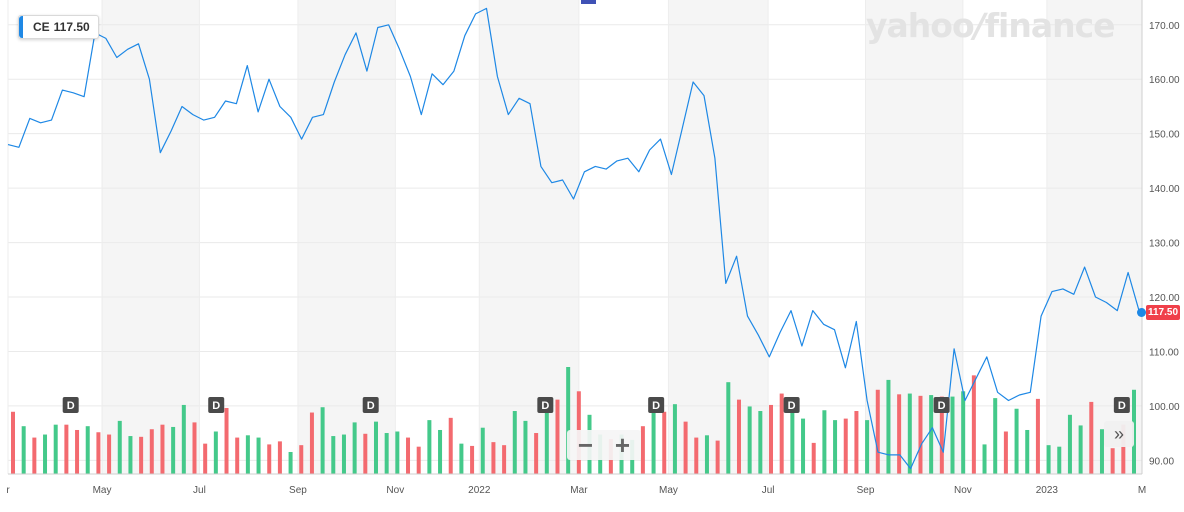 The image size is (1184, 512). I want to click on logo-finance: finance, so click(1050, 25).